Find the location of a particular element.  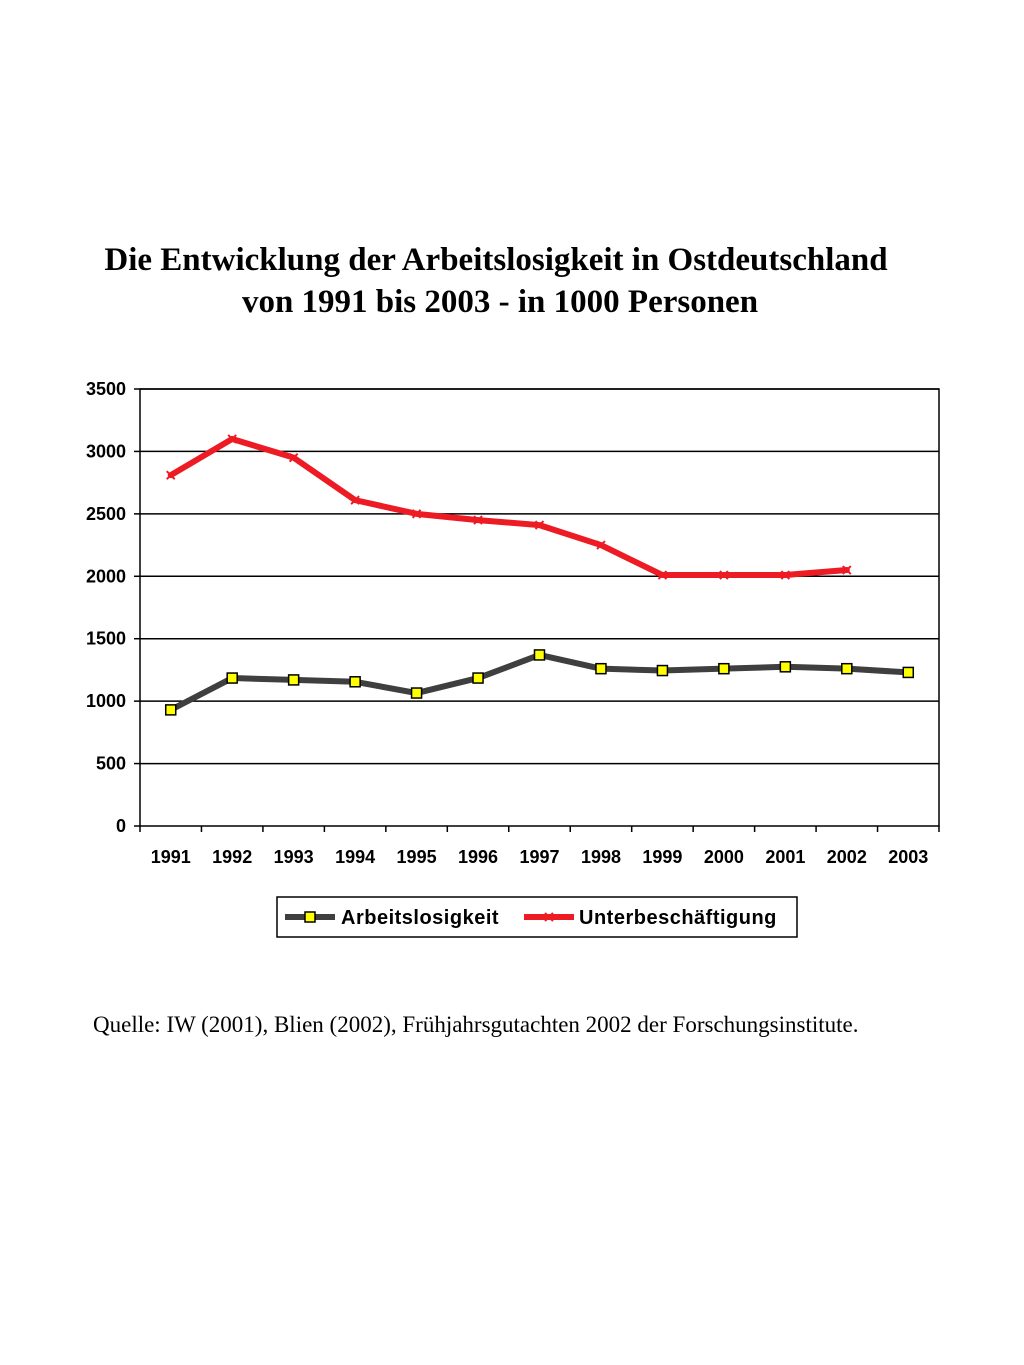

point-arbeitslosigkeit-1998 is located at coordinates (601, 668).